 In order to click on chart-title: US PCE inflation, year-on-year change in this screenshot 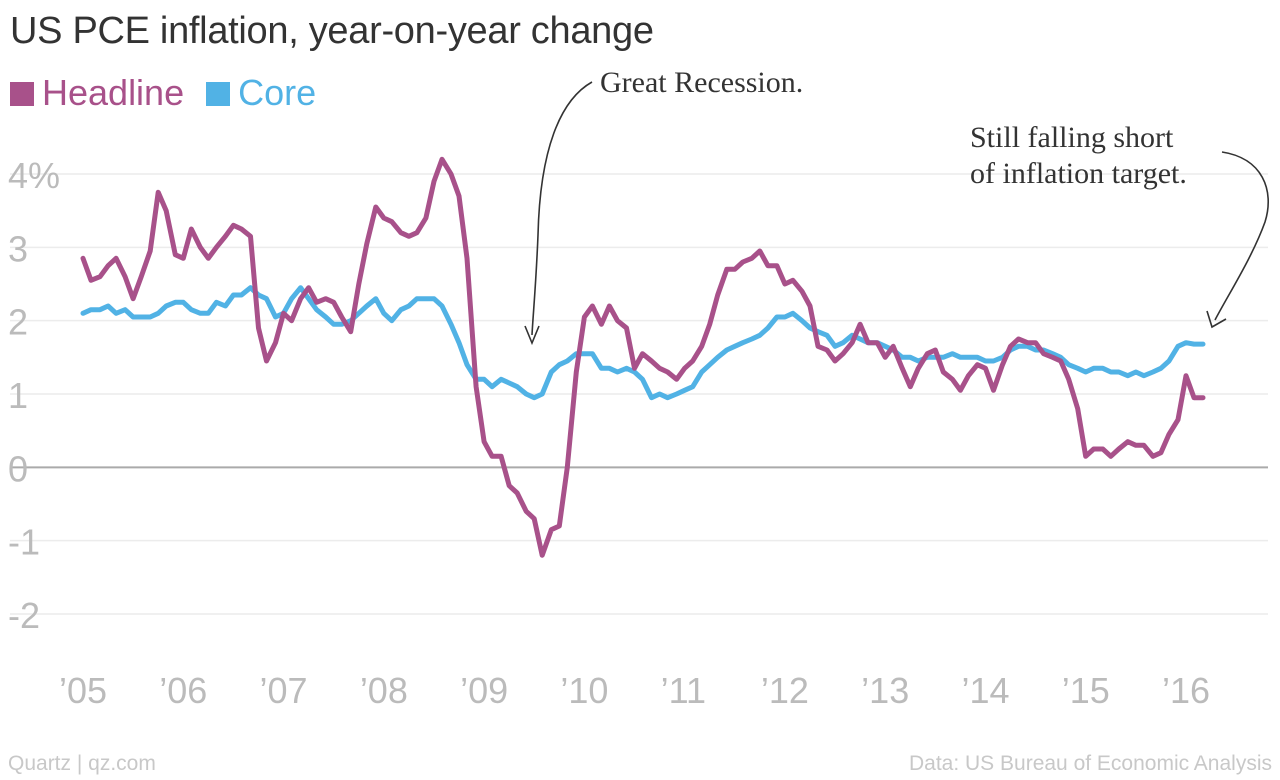, I will do `click(332, 31)`.